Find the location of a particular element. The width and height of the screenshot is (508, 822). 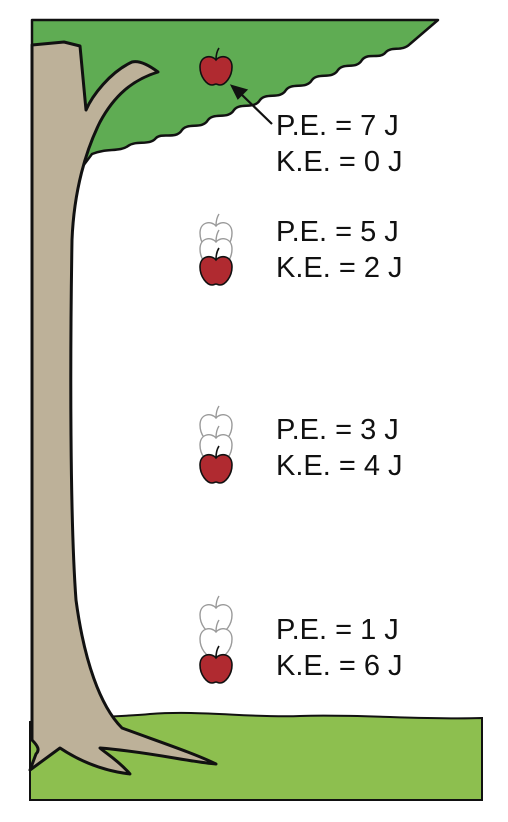

stage-3-kinetic-energy: K.E. = 4 J is located at coordinates (339, 466).